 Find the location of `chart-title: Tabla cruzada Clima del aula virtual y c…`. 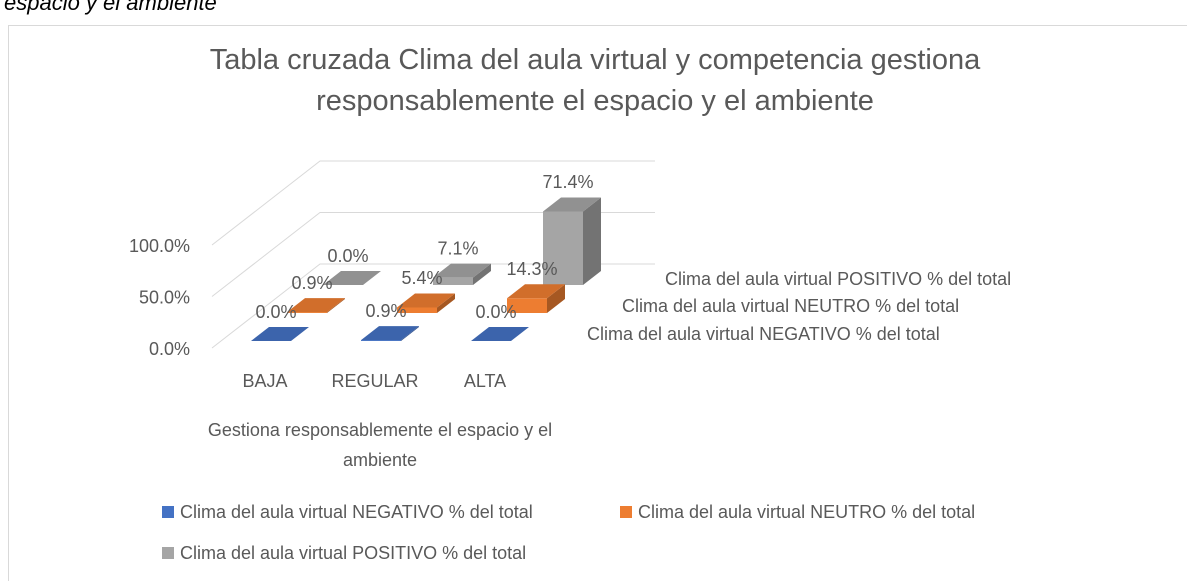

chart-title: Tabla cruzada Clima del aula virtual y c… is located at coordinates (595, 80).